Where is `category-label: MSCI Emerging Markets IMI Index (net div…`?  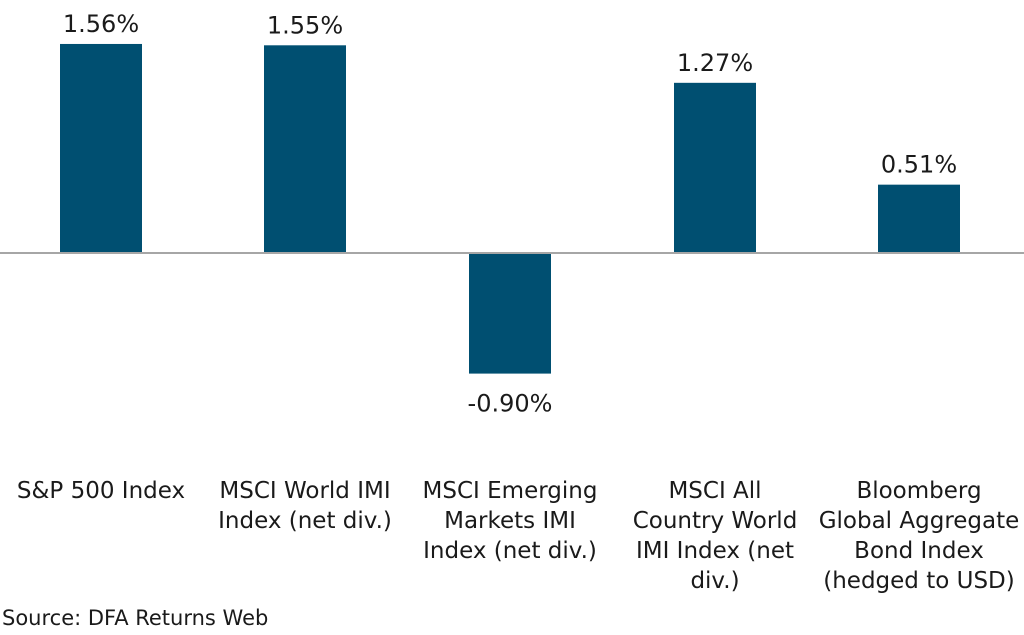
category-label: MSCI Emerging Markets IMI Index (net div… is located at coordinates (510, 521).